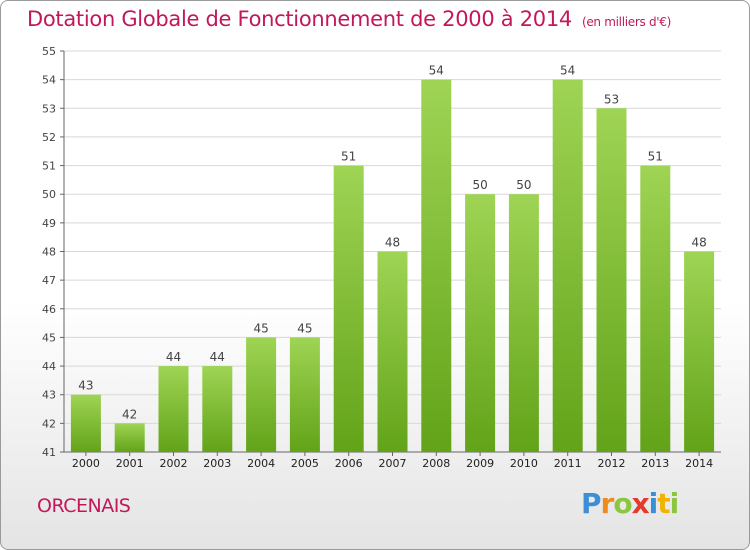 Image resolution: width=750 pixels, height=550 pixels. What do you see at coordinates (85, 386) in the screenshot?
I see `data-label: 43` at bounding box center [85, 386].